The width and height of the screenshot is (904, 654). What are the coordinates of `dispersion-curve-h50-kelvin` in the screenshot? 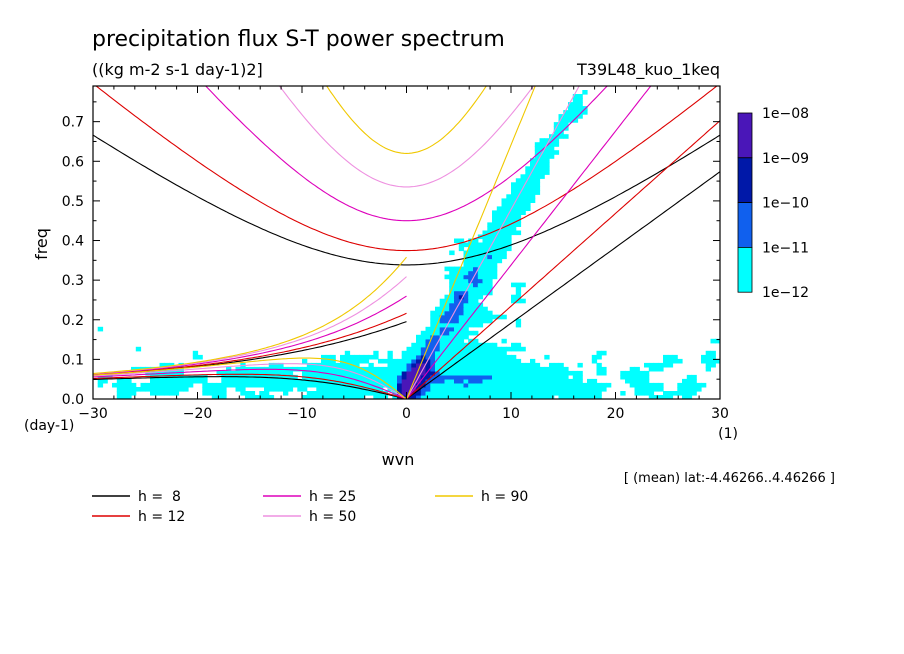 It's located at (493, 242).